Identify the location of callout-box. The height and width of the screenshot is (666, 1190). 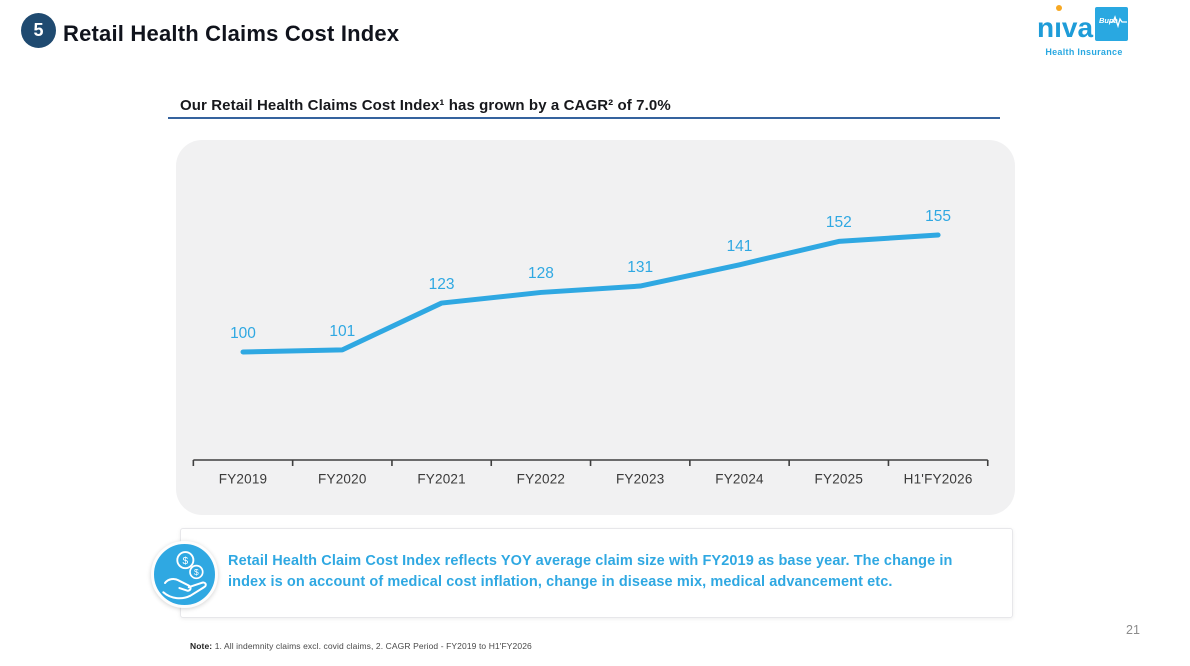
(596, 573).